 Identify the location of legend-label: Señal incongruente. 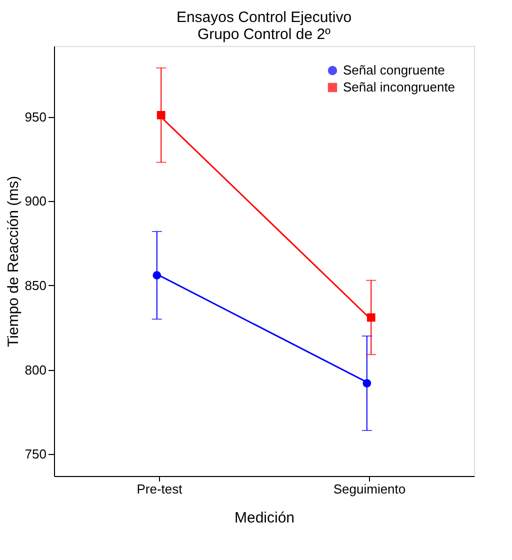
(399, 87).